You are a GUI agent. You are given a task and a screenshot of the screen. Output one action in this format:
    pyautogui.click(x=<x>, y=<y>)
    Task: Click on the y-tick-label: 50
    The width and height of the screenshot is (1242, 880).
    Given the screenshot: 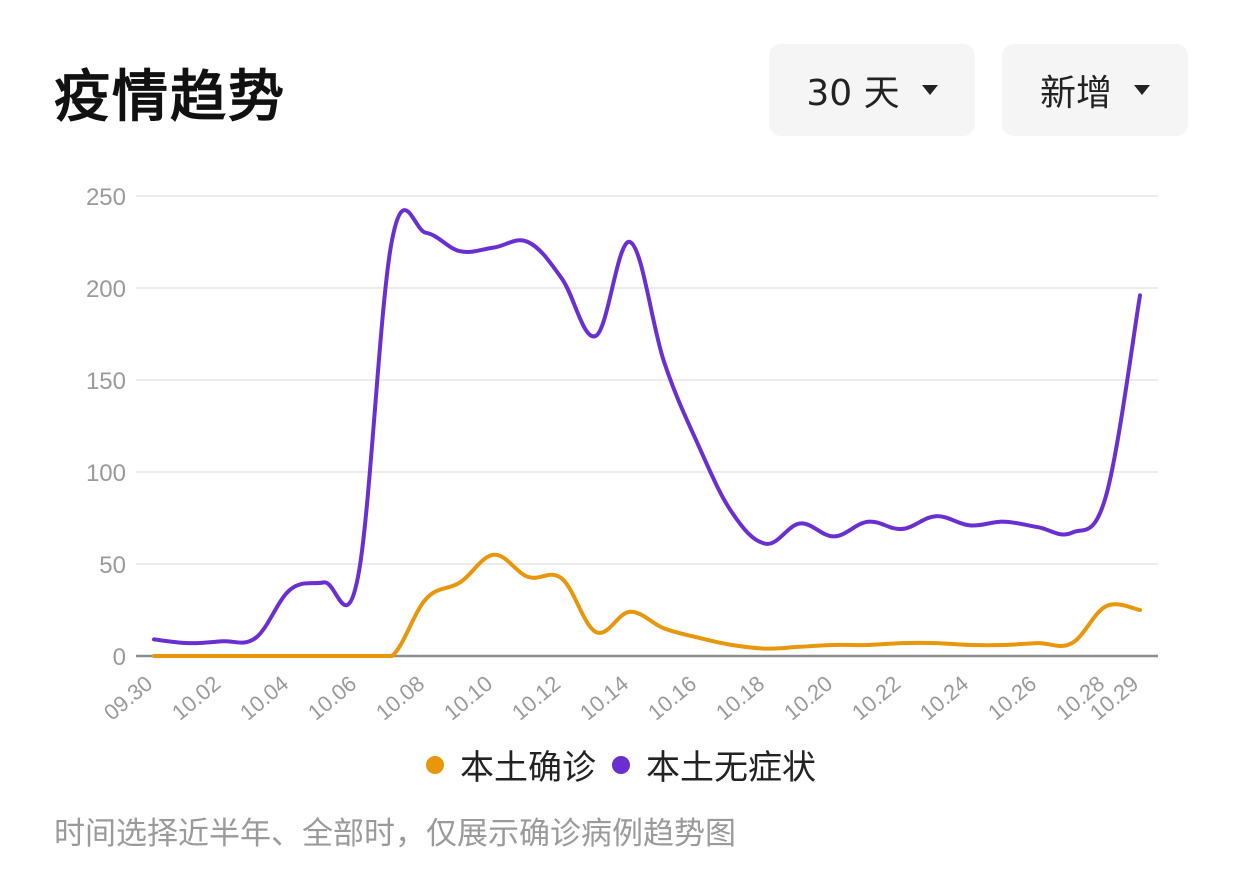 What is the action you would take?
    pyautogui.click(x=112, y=565)
    